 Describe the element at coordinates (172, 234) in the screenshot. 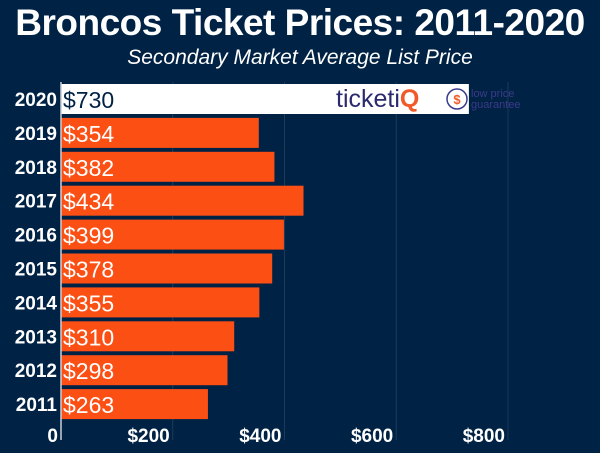

I see `bar-2016` at that location.